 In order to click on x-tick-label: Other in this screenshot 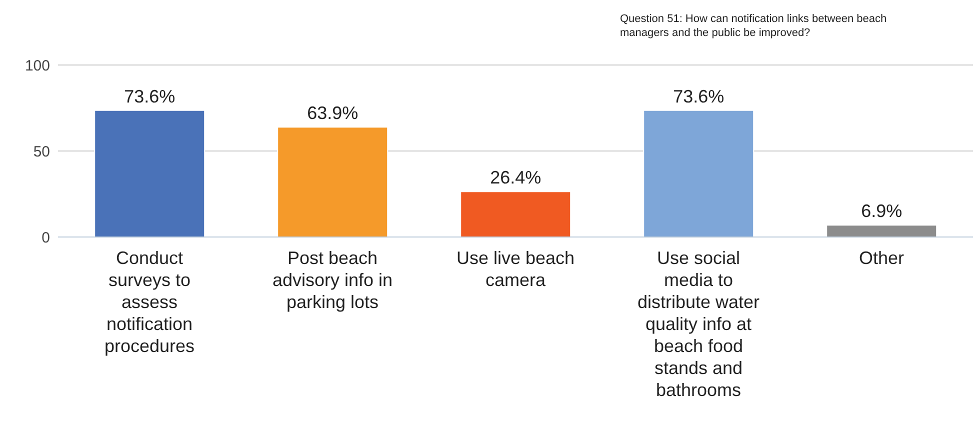, I will do `click(882, 258)`.